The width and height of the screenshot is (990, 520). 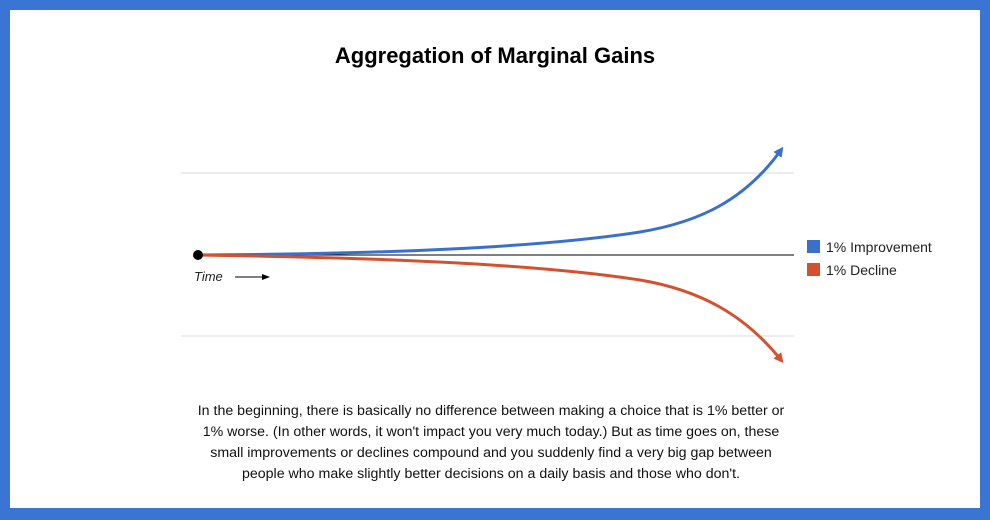 I want to click on legend-item-decline: 1% Decline, so click(x=869, y=269).